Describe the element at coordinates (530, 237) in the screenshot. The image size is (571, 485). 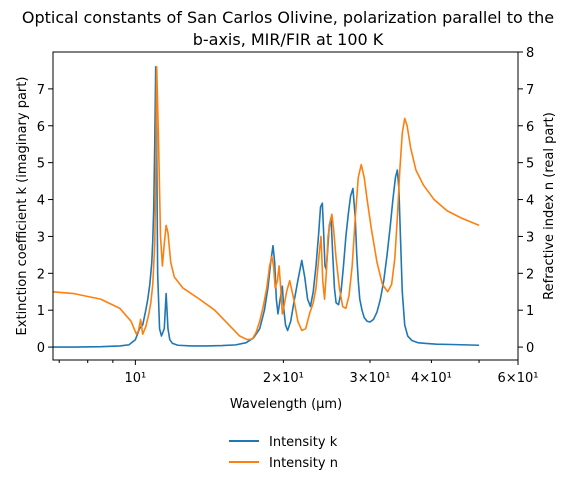
I see `y-right-tick-label: 3` at that location.